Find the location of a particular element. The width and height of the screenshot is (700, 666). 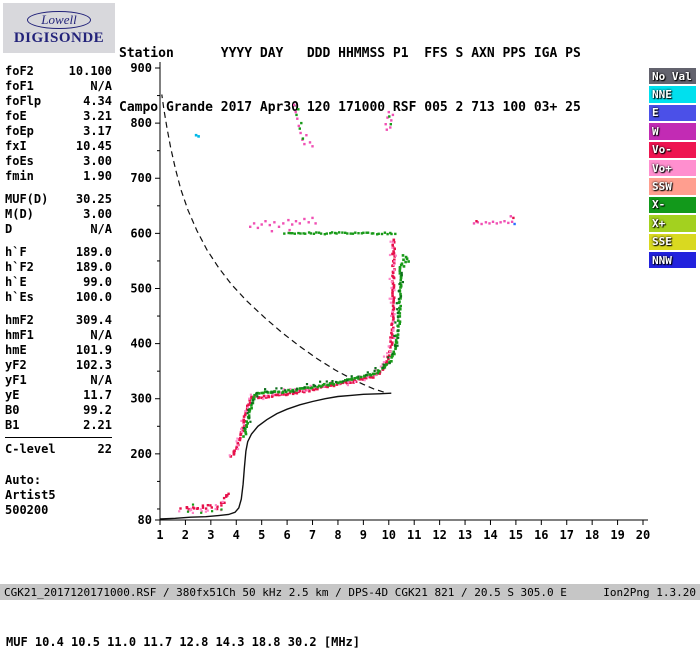

param-label: h`F is located at coordinates (16, 252).